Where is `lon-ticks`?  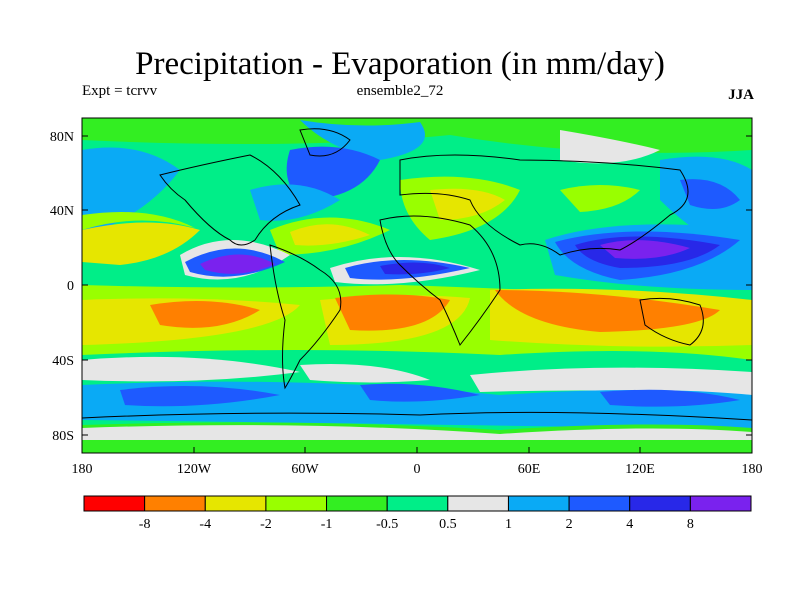 lon-ticks is located at coordinates (417, 450).